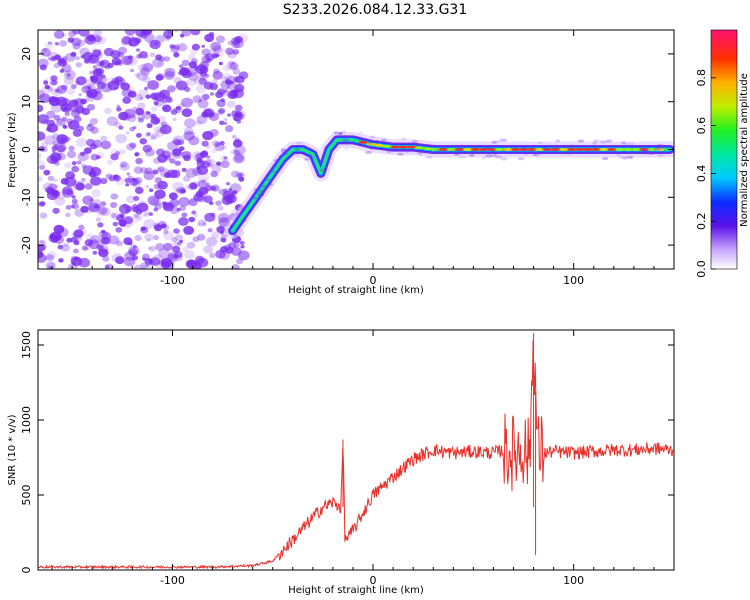 The height and width of the screenshot is (600, 750). What do you see at coordinates (449, 184) in the screenshot?
I see `heatmap-ridge` at bounding box center [449, 184].